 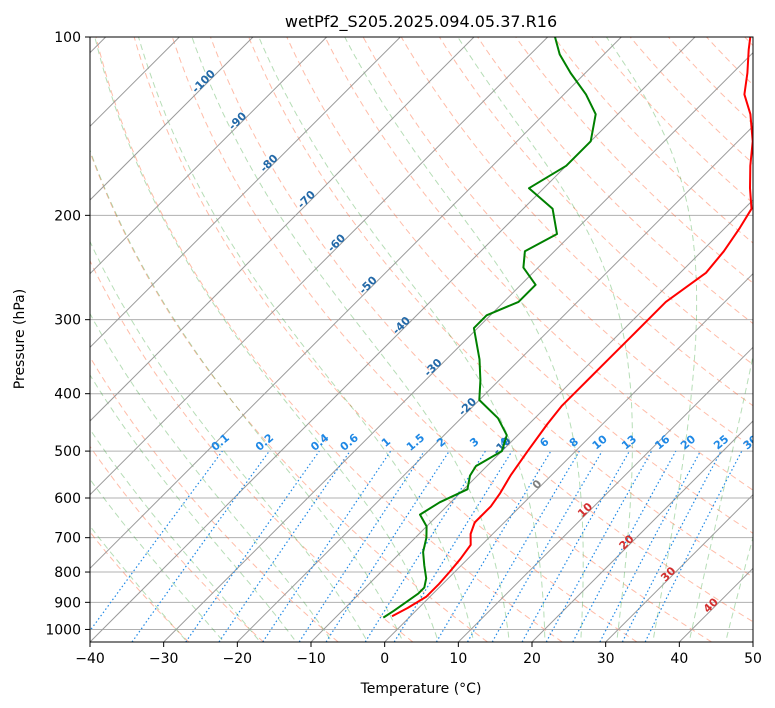 I want to click on isotherm-label: 30, so click(x=668, y=574).